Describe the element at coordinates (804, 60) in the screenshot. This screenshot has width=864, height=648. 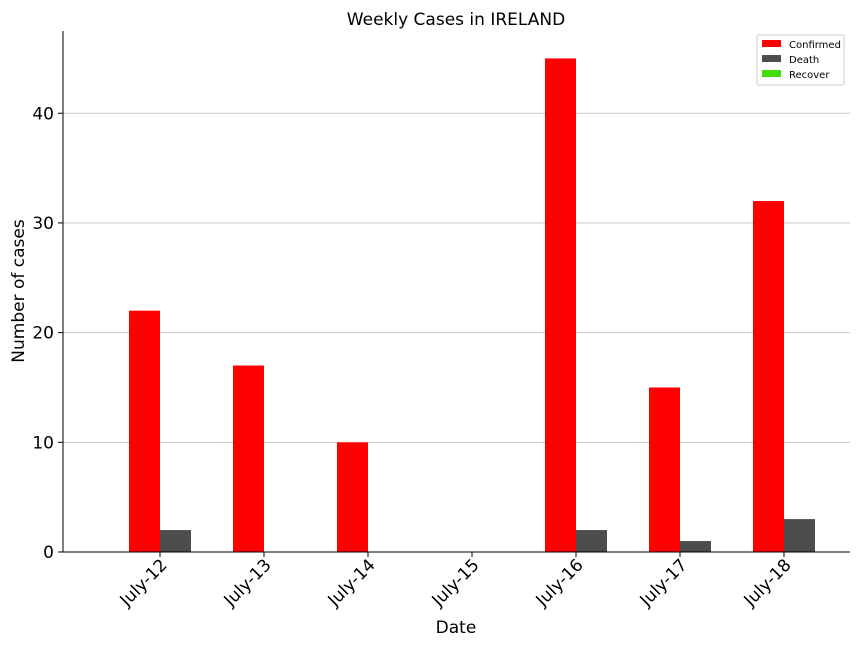
I see `legend-label-death: Death` at that location.